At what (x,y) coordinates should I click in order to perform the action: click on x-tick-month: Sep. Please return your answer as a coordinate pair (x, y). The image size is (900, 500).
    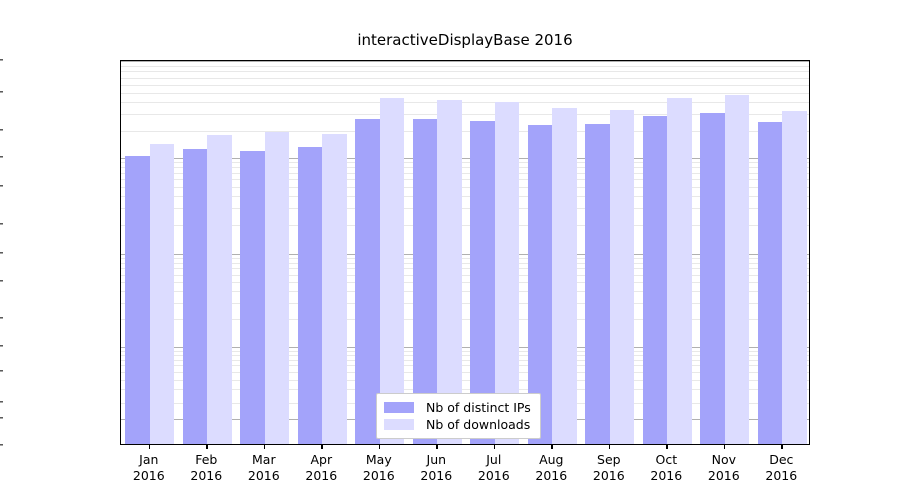
    Looking at the image, I should click on (609, 459).